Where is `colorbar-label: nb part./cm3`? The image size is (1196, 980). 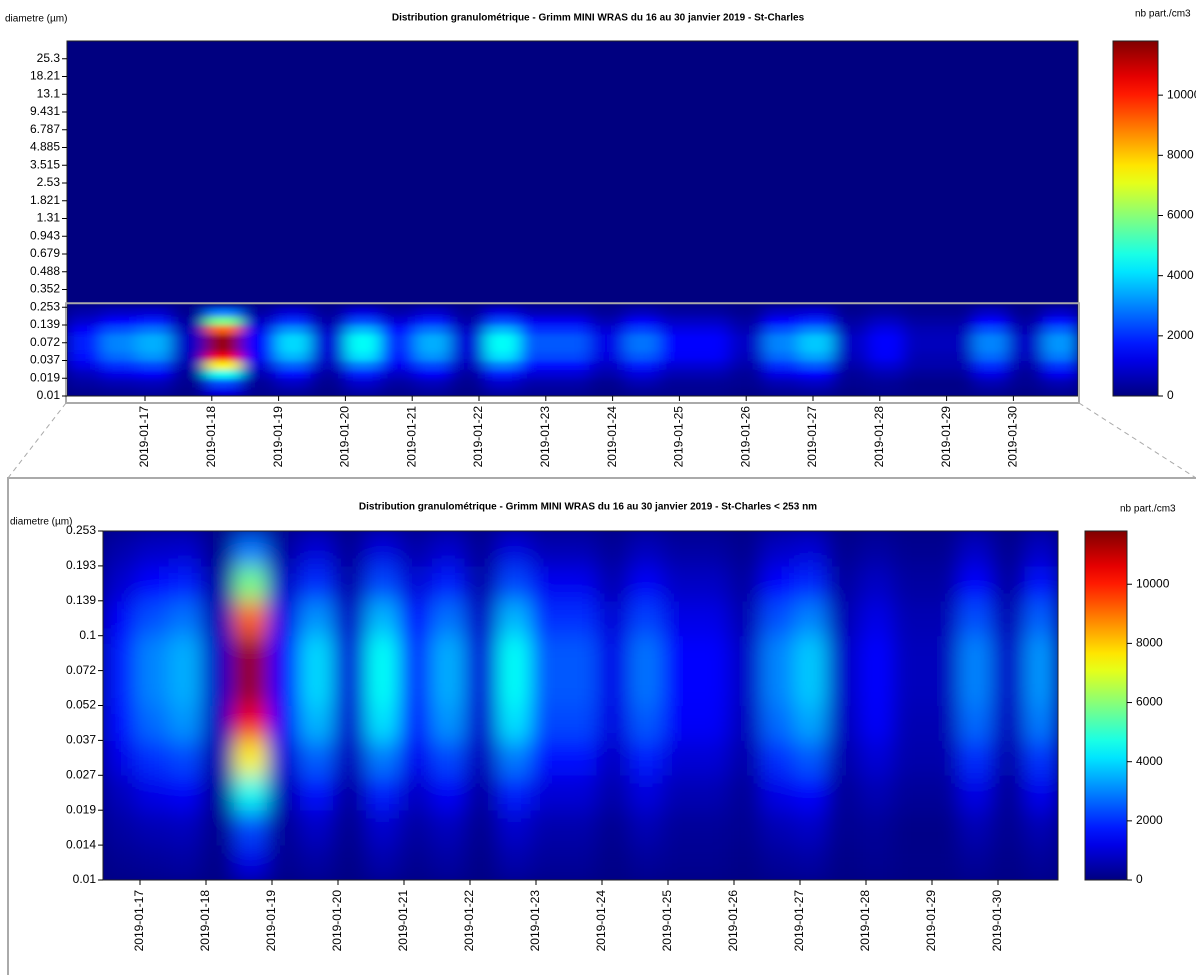
colorbar-label: nb part./cm3 is located at coordinates (1163, 14).